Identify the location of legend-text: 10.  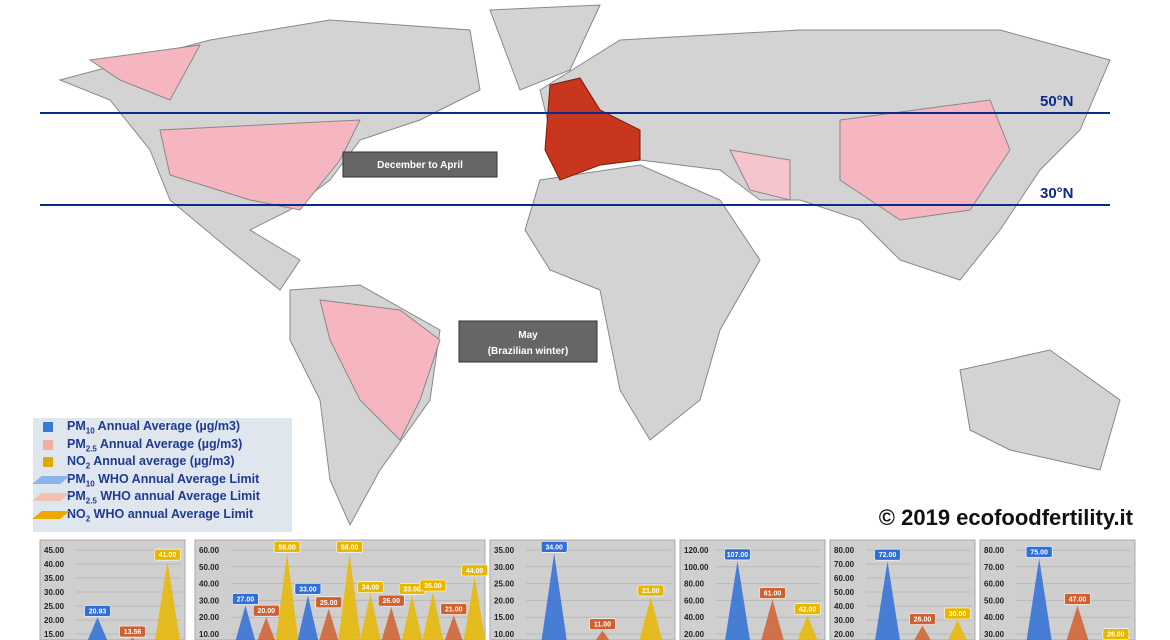
(90, 483).